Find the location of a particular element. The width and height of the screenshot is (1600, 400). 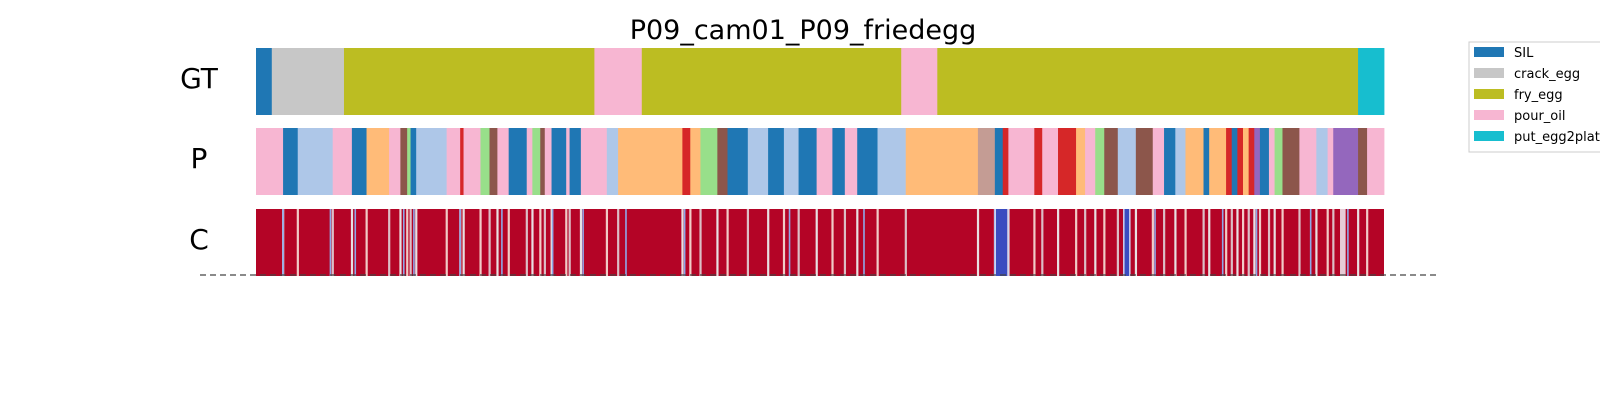

legend-swatch-put_egg2plate is located at coordinates (1489, 136).